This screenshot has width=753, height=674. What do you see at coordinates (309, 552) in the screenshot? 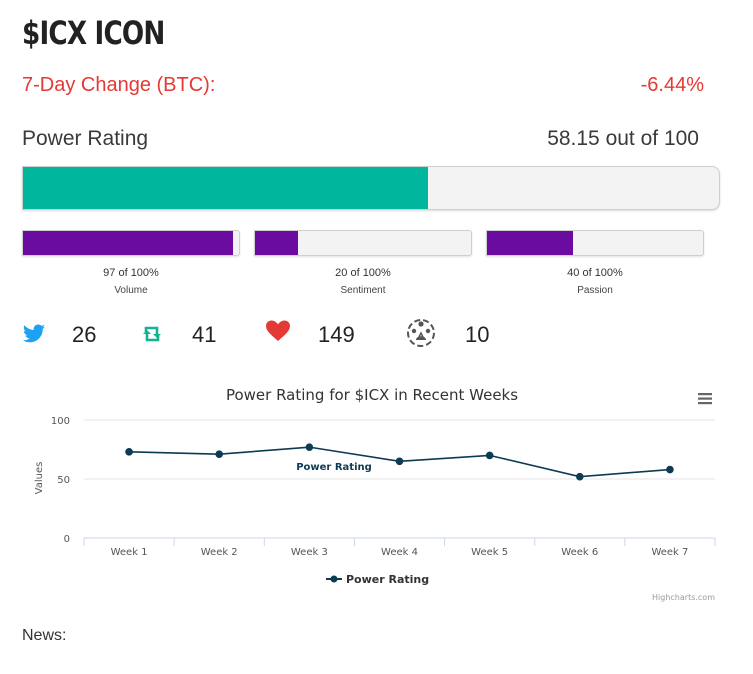
I see `x-tick-label: Week 3` at bounding box center [309, 552].